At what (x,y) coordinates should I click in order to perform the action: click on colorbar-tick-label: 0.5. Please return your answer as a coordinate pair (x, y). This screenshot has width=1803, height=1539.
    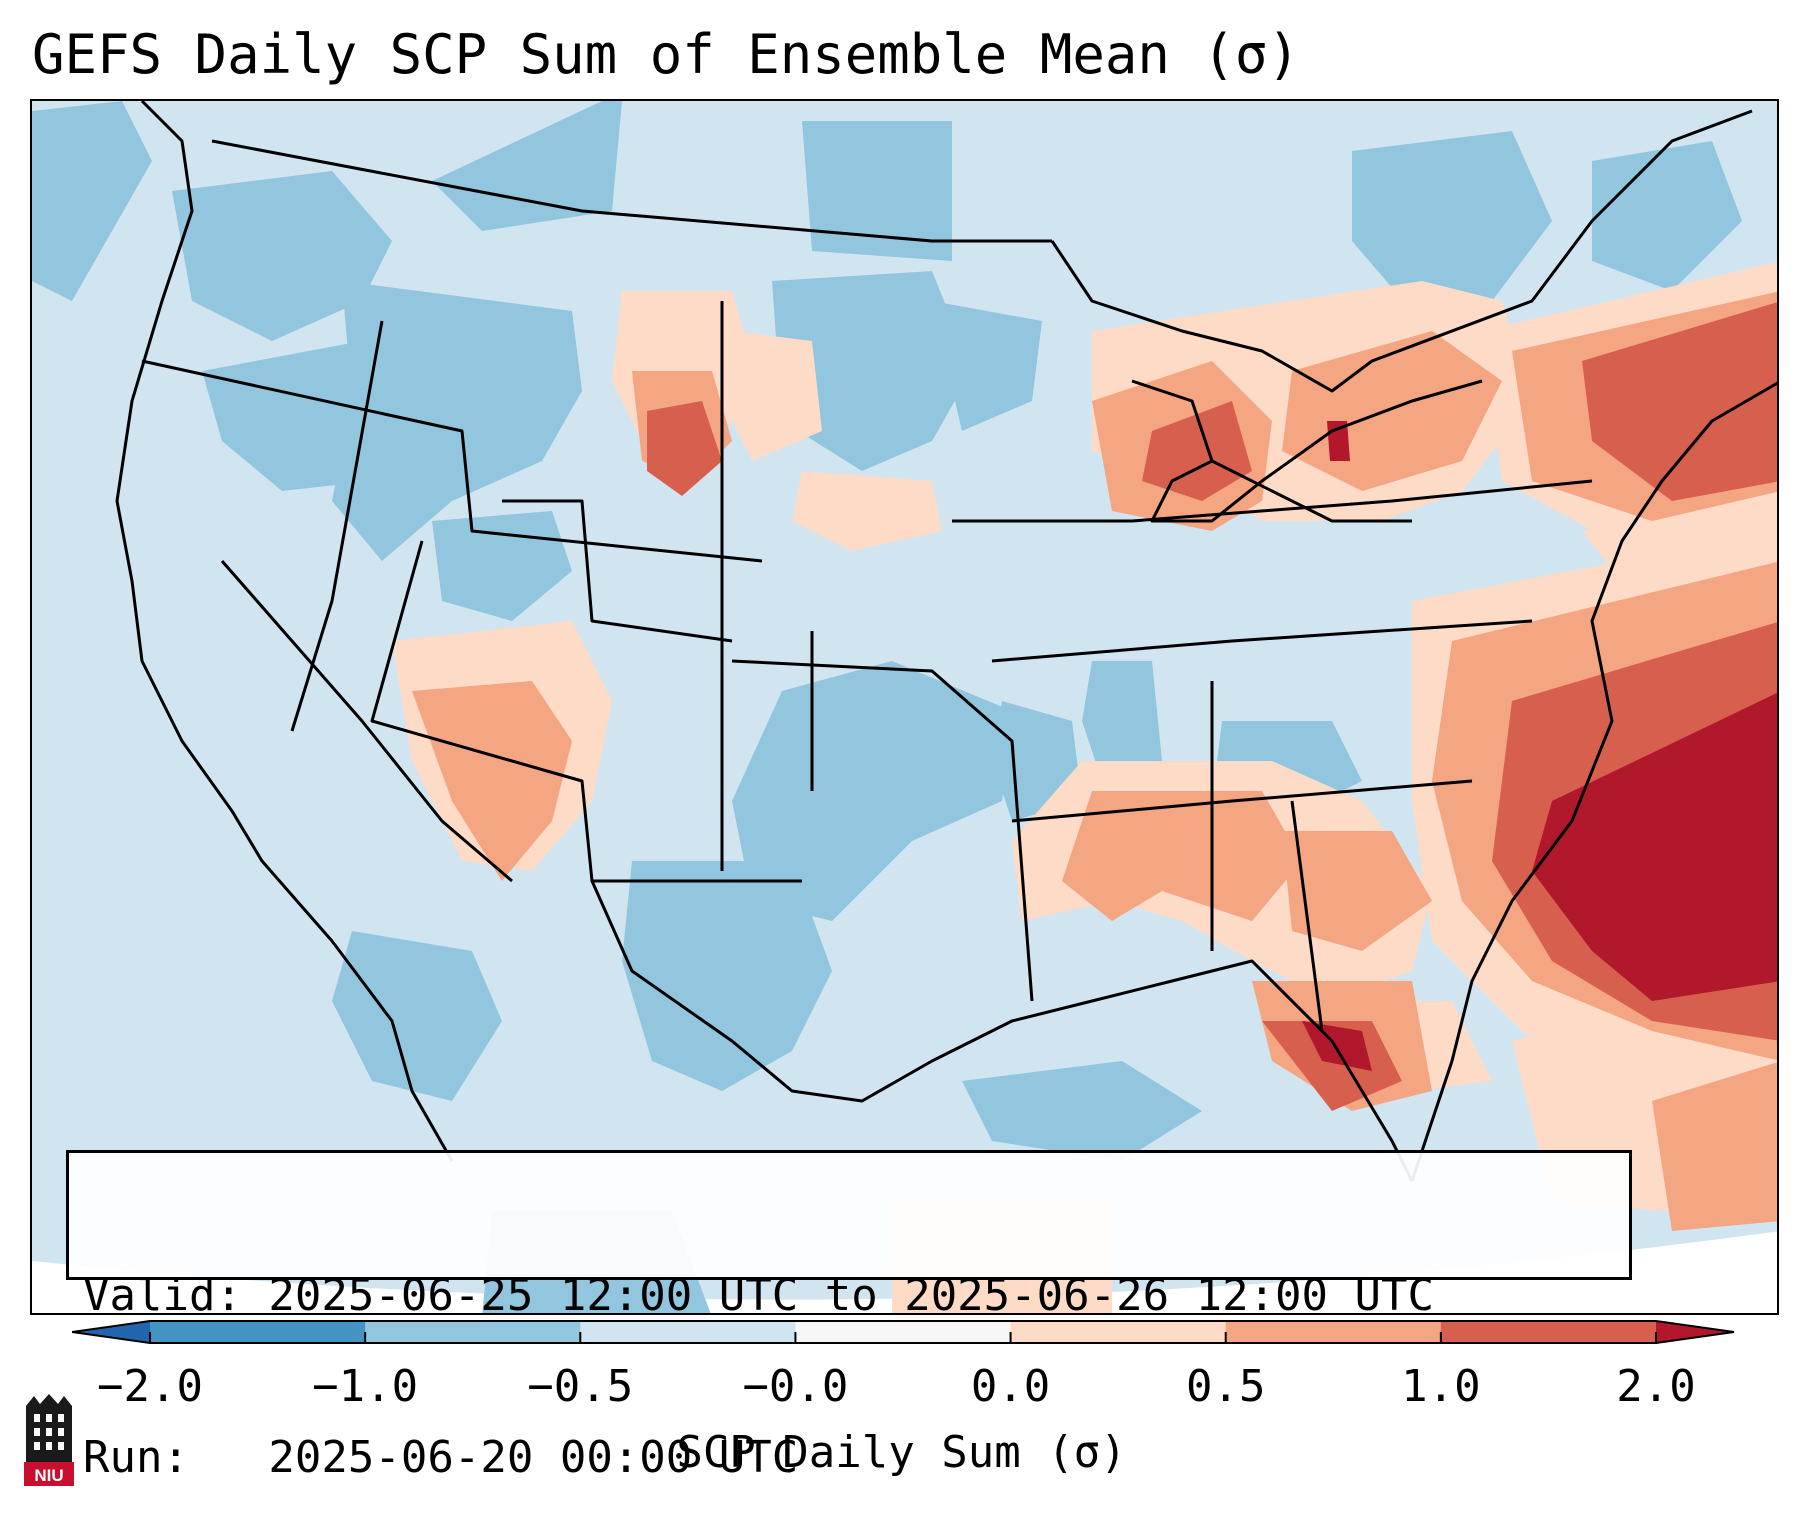
    Looking at the image, I should click on (1225, 1386).